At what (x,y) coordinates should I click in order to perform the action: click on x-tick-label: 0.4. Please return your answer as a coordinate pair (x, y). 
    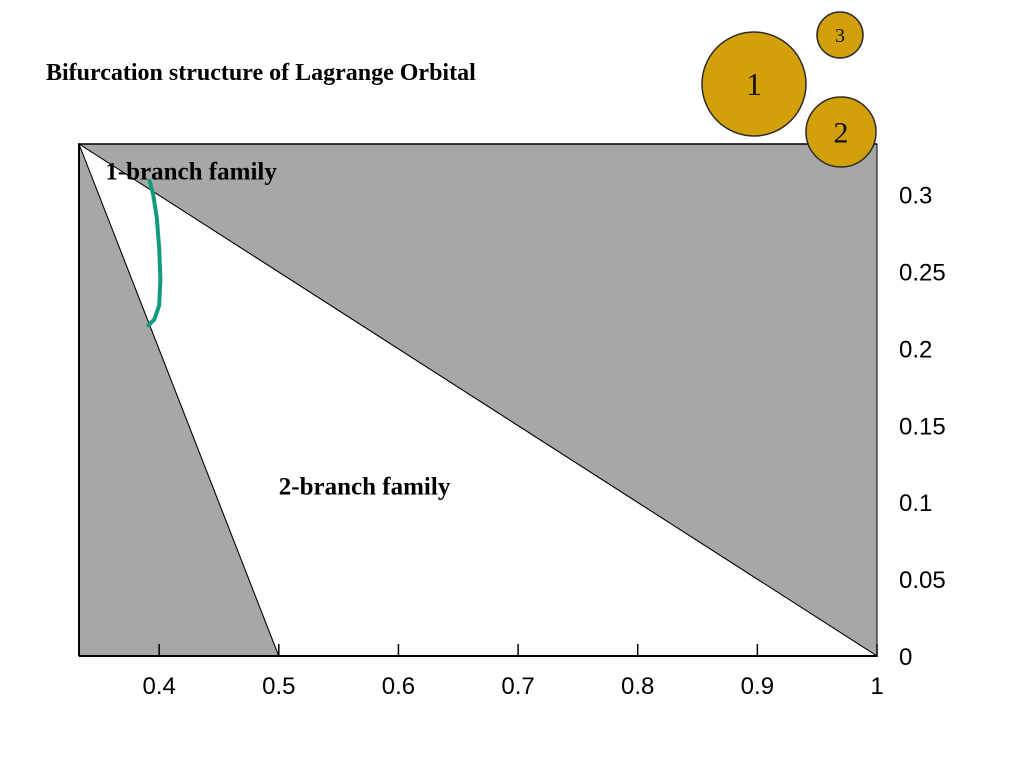
    Looking at the image, I should click on (158, 686).